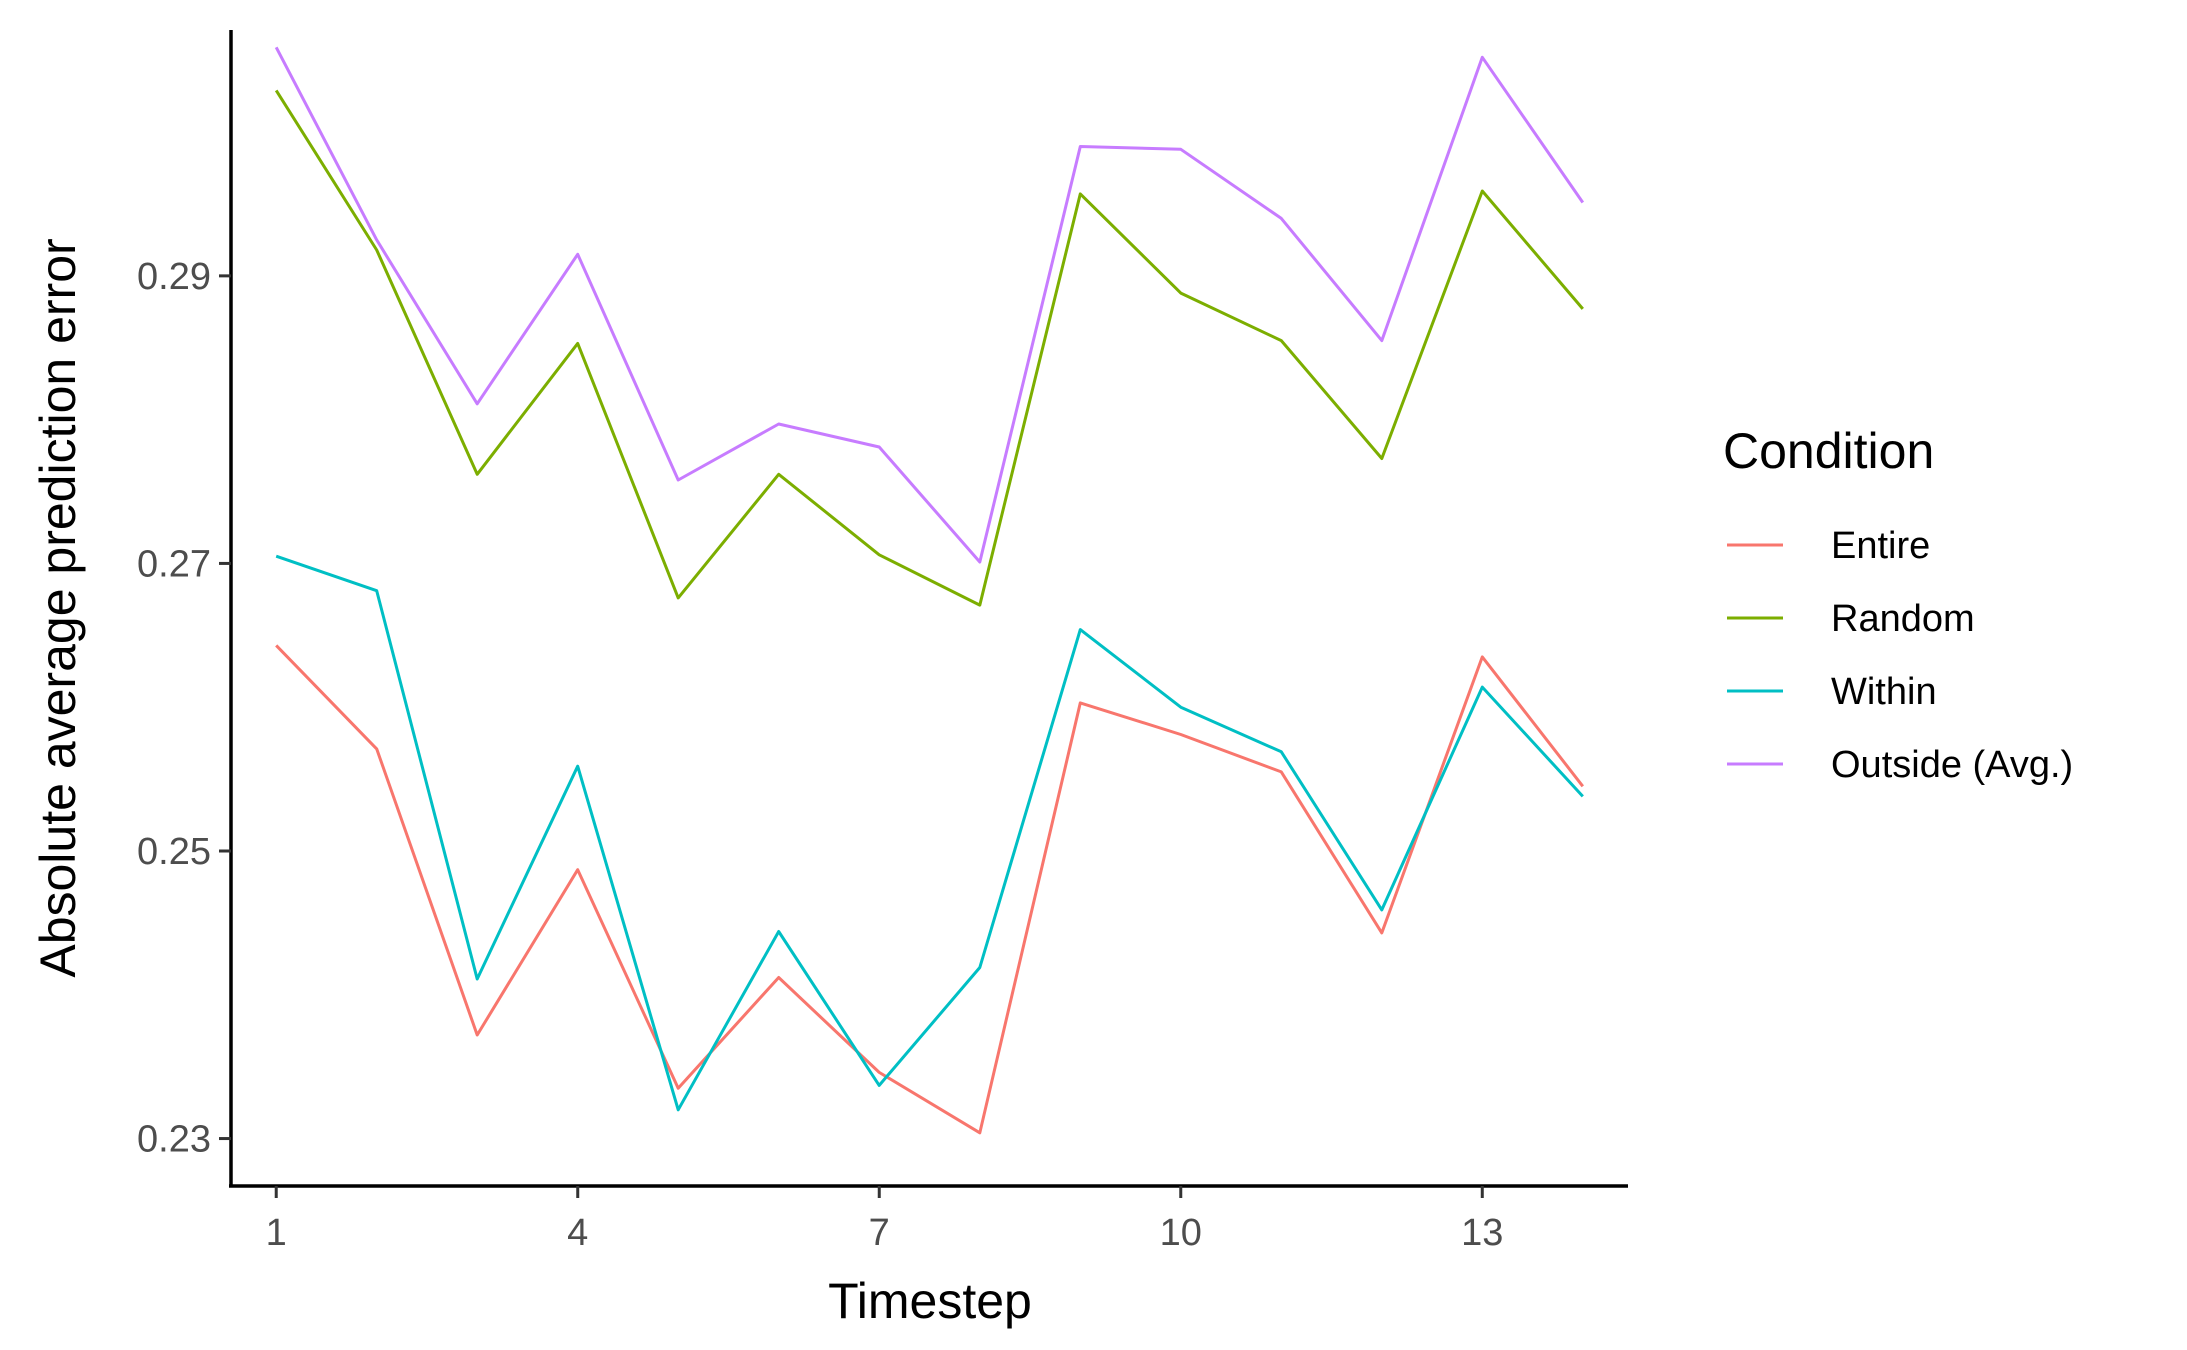 This screenshot has height=1350, width=2187. I want to click on y-tick-label: 0.25, so click(174, 852).